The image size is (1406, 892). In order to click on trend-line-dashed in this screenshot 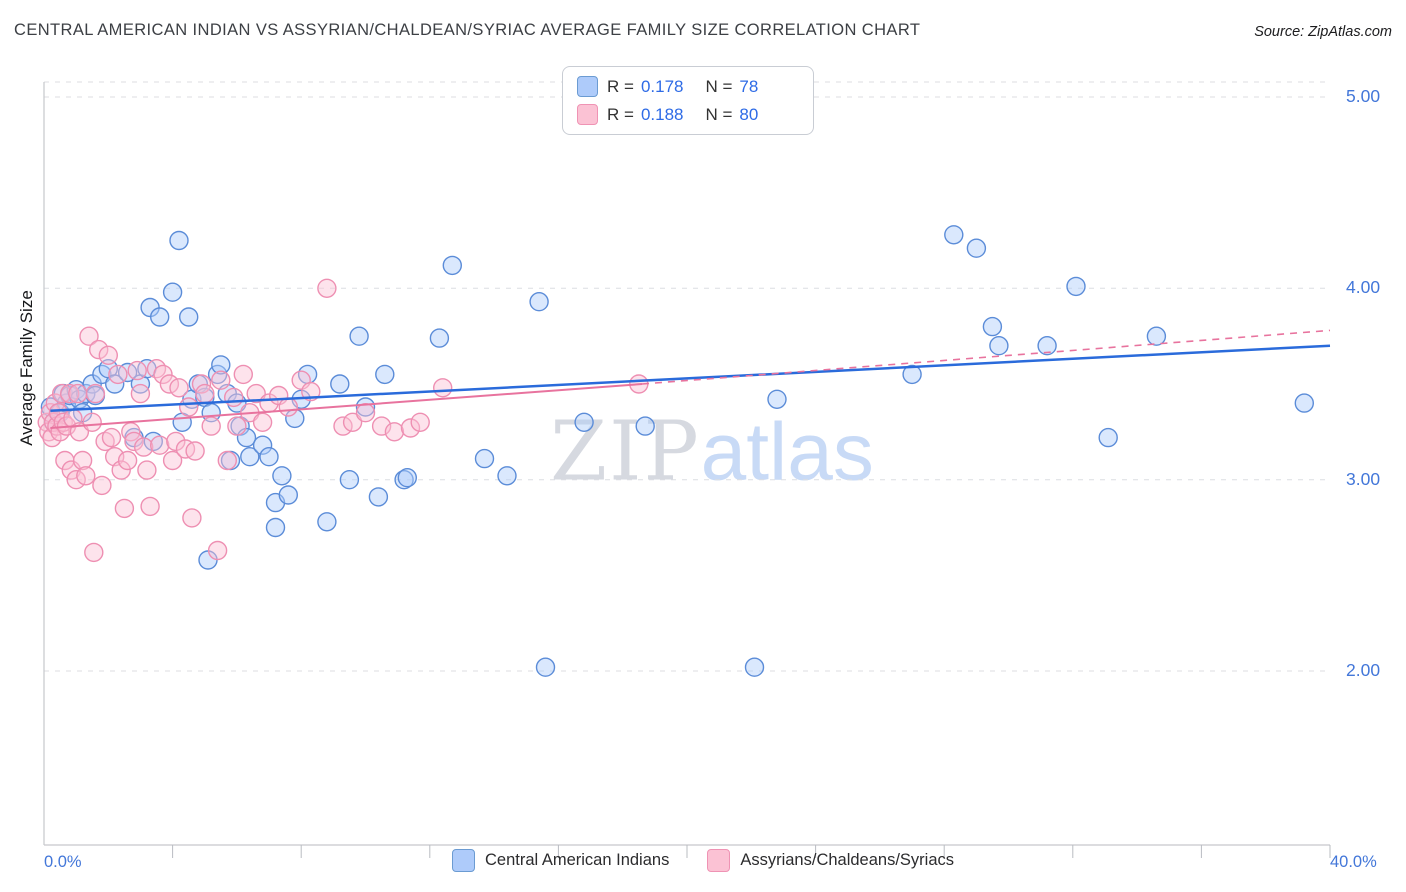, I will do `click(986, 357)`.